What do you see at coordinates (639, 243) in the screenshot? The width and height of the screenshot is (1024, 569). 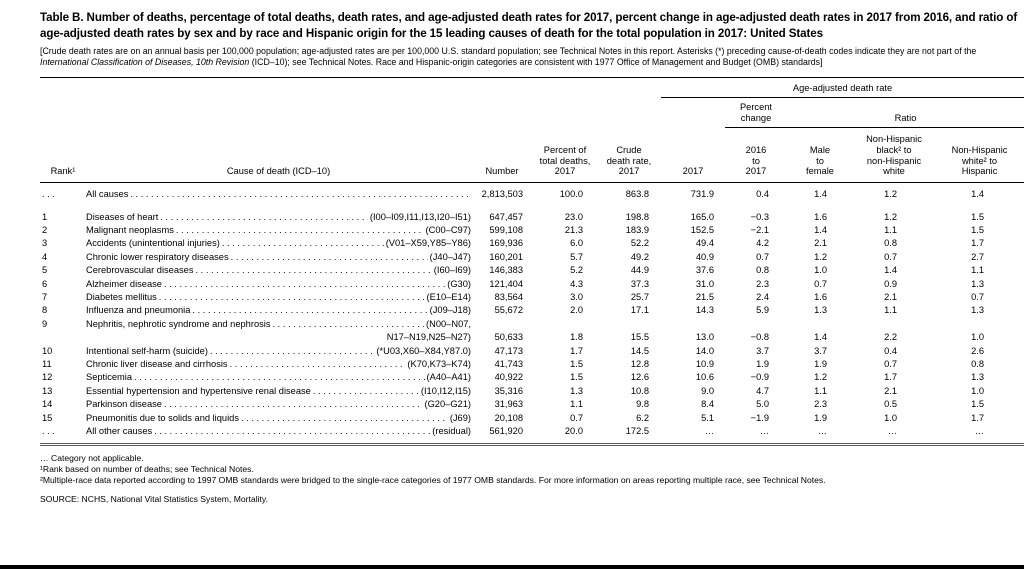 I see `crude-cell: 52.2` at bounding box center [639, 243].